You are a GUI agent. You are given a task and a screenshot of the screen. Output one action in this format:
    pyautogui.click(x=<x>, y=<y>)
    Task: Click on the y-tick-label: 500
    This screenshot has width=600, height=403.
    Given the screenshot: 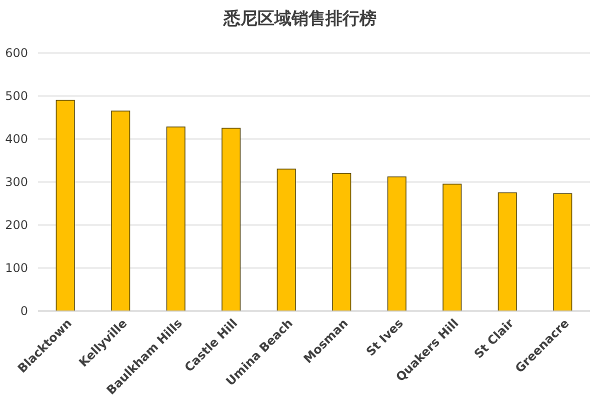 What is the action you would take?
    pyautogui.click(x=16, y=96)
    